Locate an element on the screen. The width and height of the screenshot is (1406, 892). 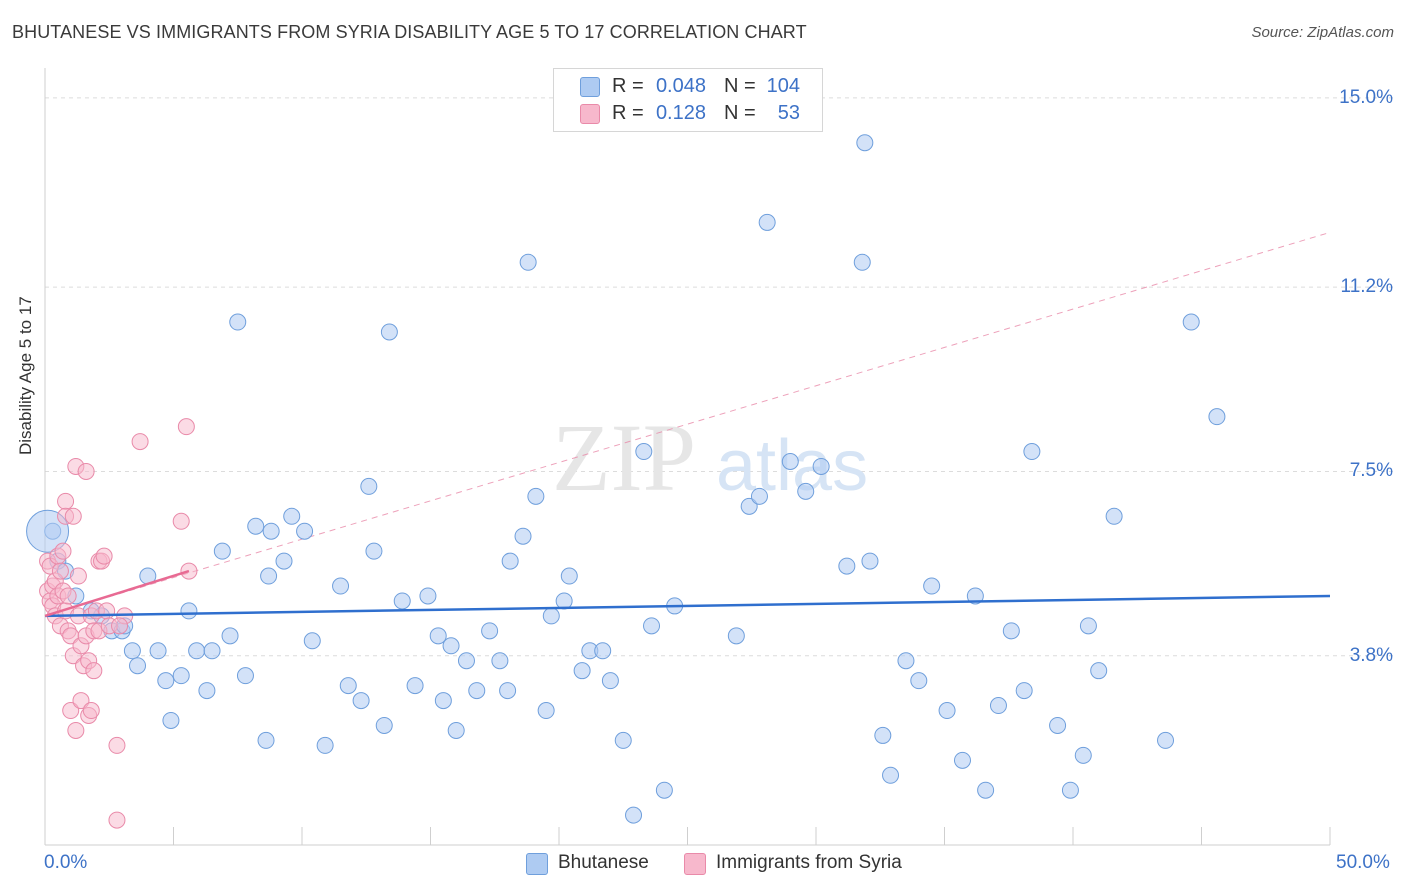
syria-points is located at coordinates (118, 623).